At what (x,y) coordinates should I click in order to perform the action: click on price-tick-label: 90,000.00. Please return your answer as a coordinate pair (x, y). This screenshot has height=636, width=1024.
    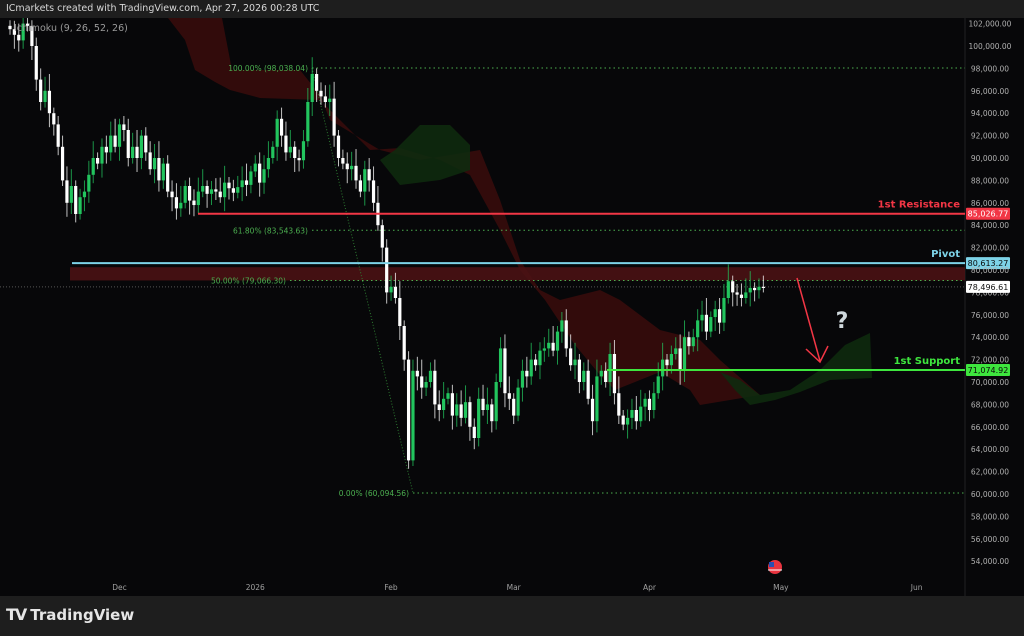
    Looking at the image, I should click on (990, 158).